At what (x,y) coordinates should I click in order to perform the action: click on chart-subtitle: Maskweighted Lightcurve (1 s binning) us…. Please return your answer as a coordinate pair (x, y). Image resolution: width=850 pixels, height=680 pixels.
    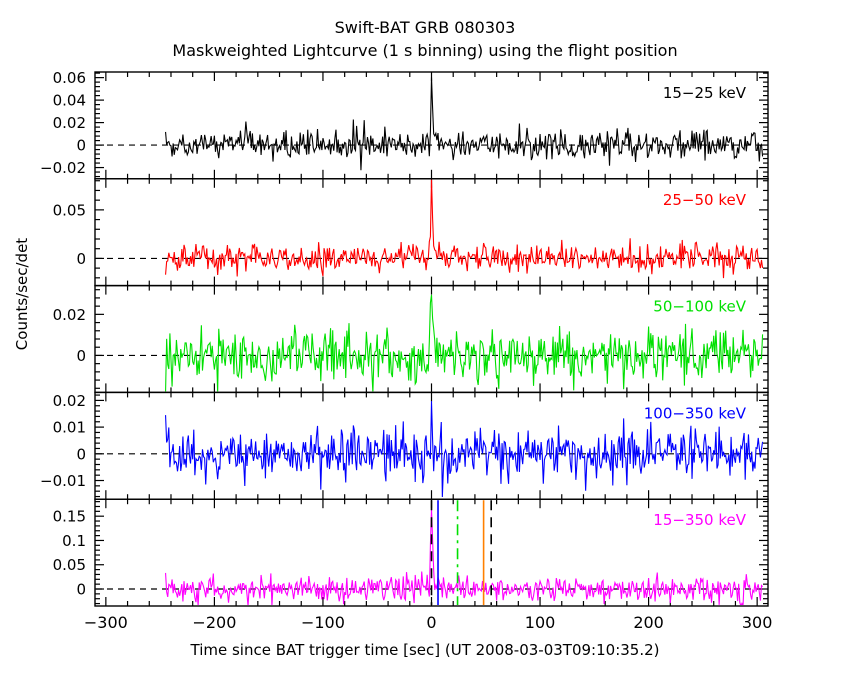
    Looking at the image, I should click on (425, 50).